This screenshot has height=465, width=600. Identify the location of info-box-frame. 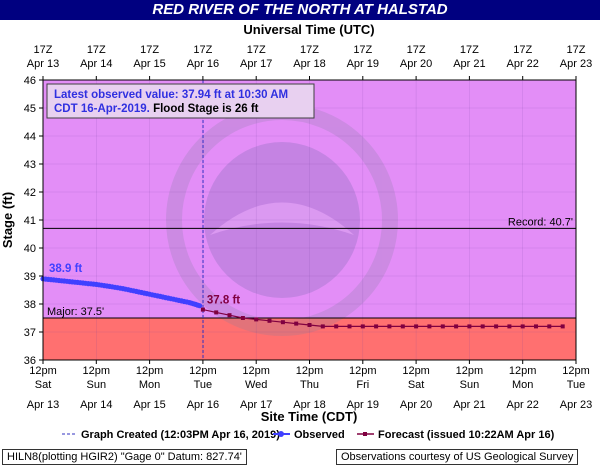
(180, 101).